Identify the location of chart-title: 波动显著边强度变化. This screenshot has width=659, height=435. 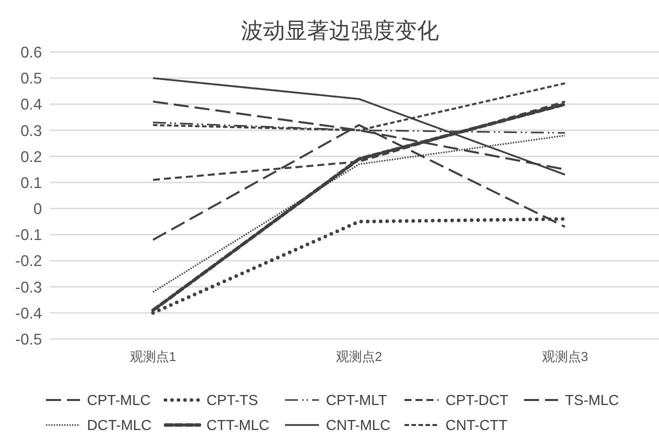
(340, 31).